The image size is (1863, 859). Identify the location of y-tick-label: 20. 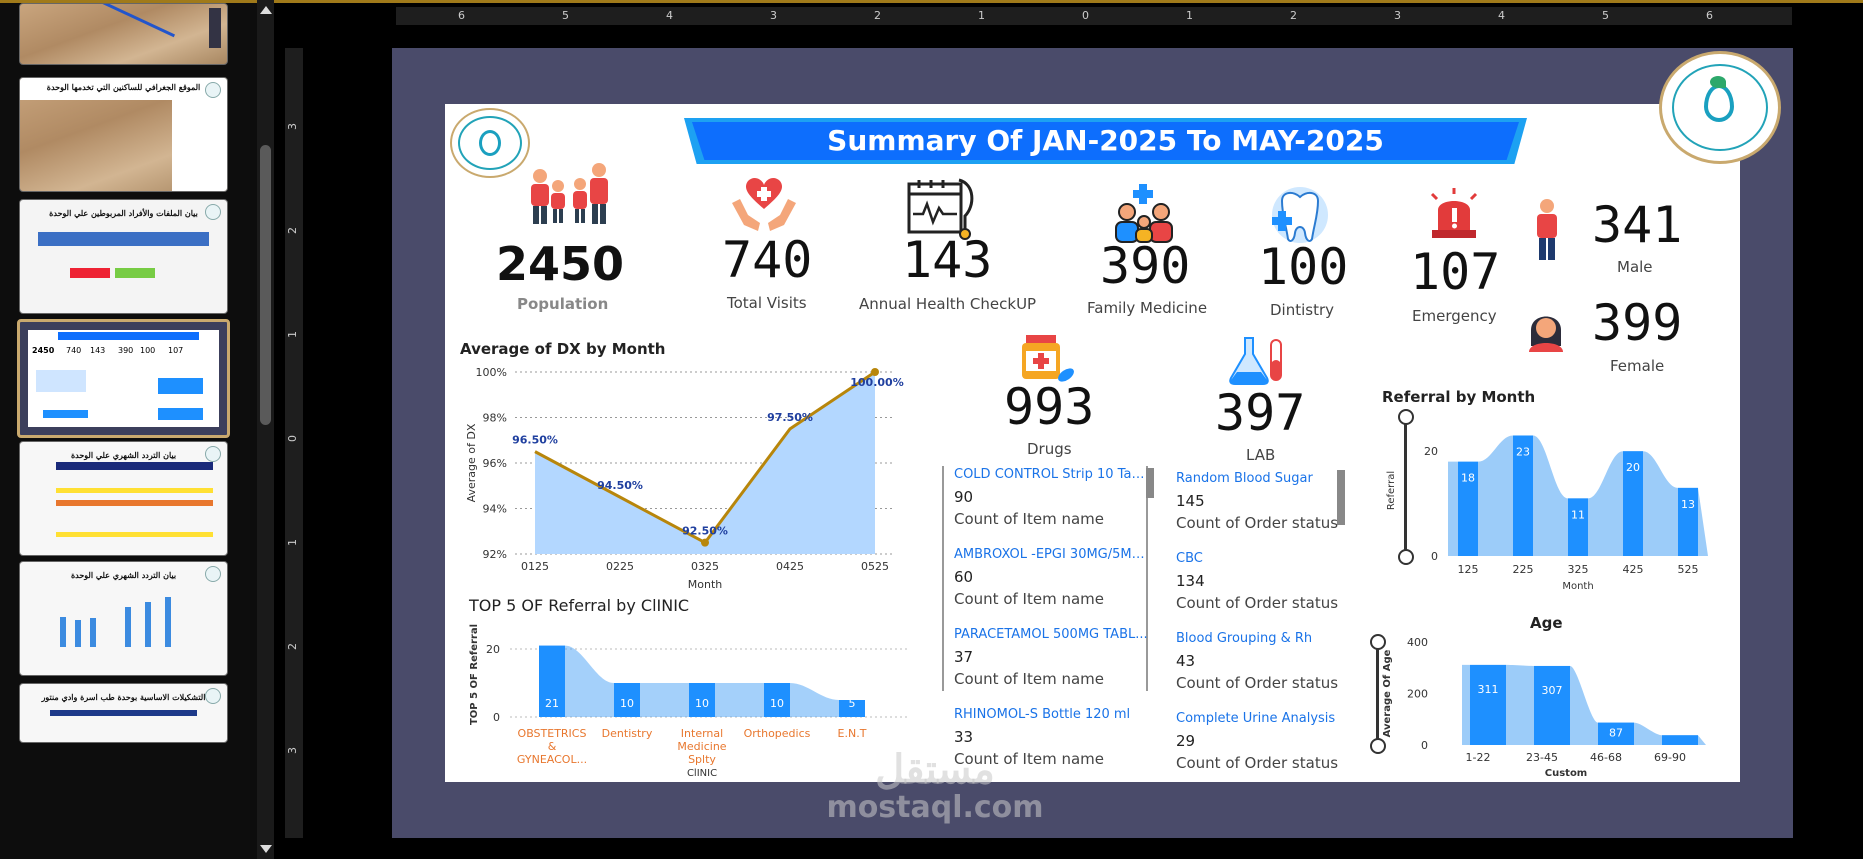
(1431, 451).